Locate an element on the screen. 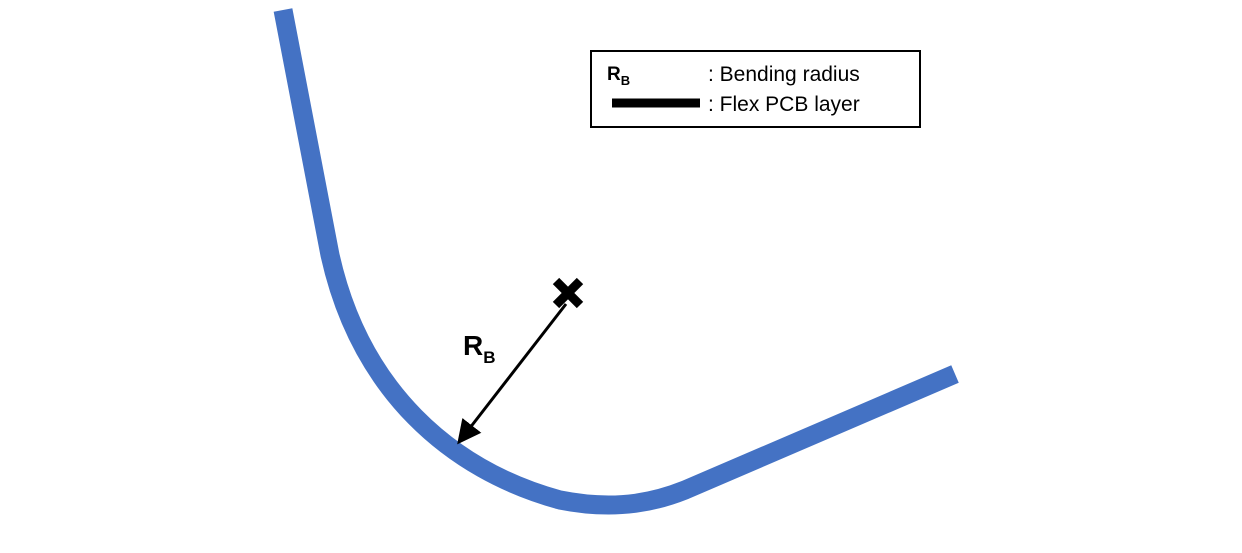 The width and height of the screenshot is (1242, 553). radius-label: RB is located at coordinates (479, 348).